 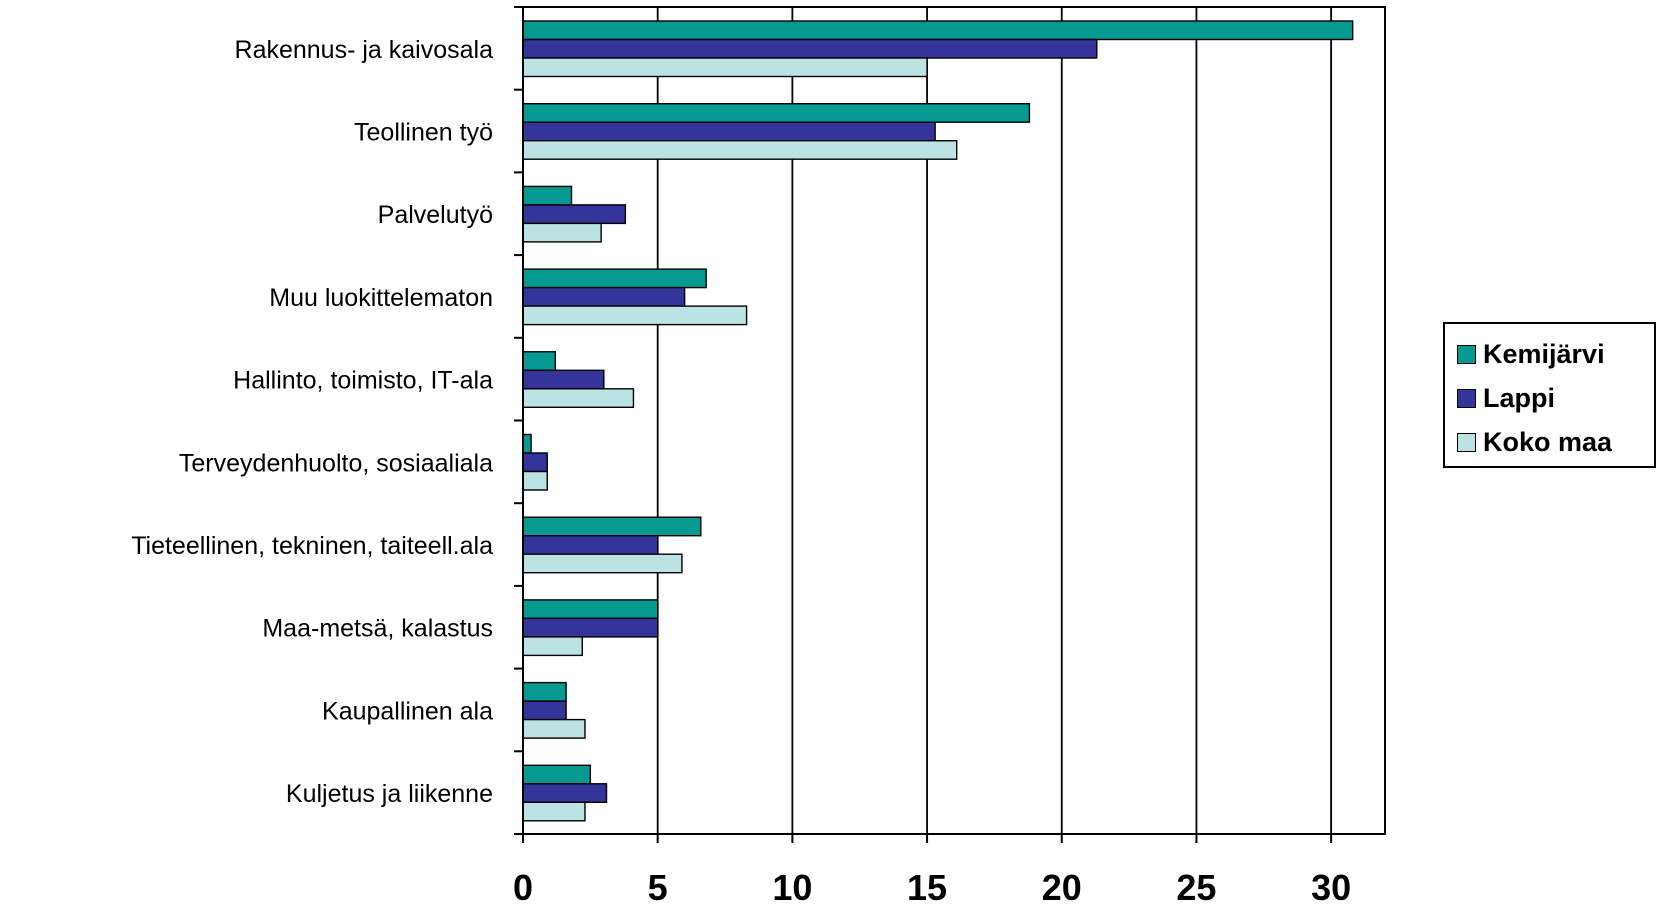 I want to click on category-label: Rakennus- ja kaivosala, so click(x=364, y=50).